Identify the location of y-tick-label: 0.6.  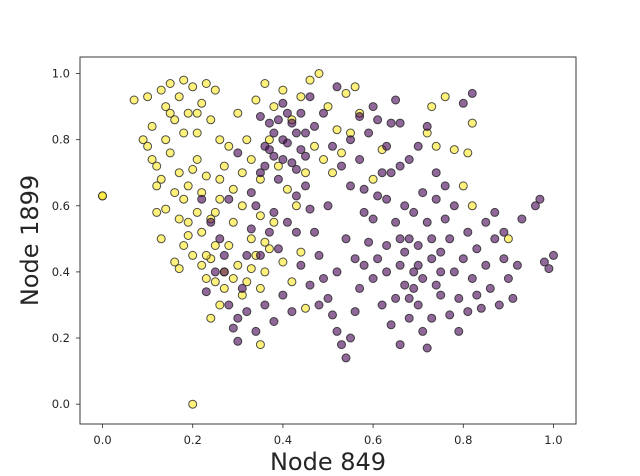
(61, 206).